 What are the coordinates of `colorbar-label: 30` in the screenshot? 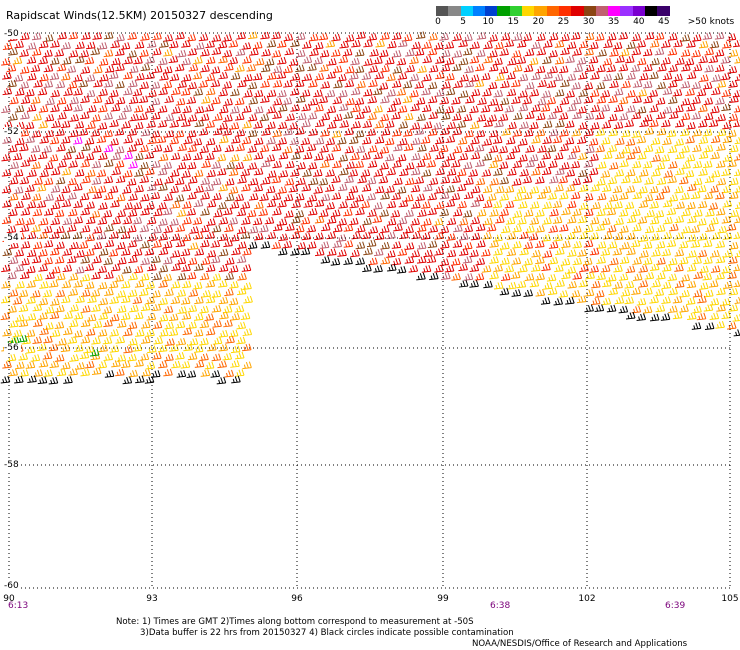 It's located at (588, 22).